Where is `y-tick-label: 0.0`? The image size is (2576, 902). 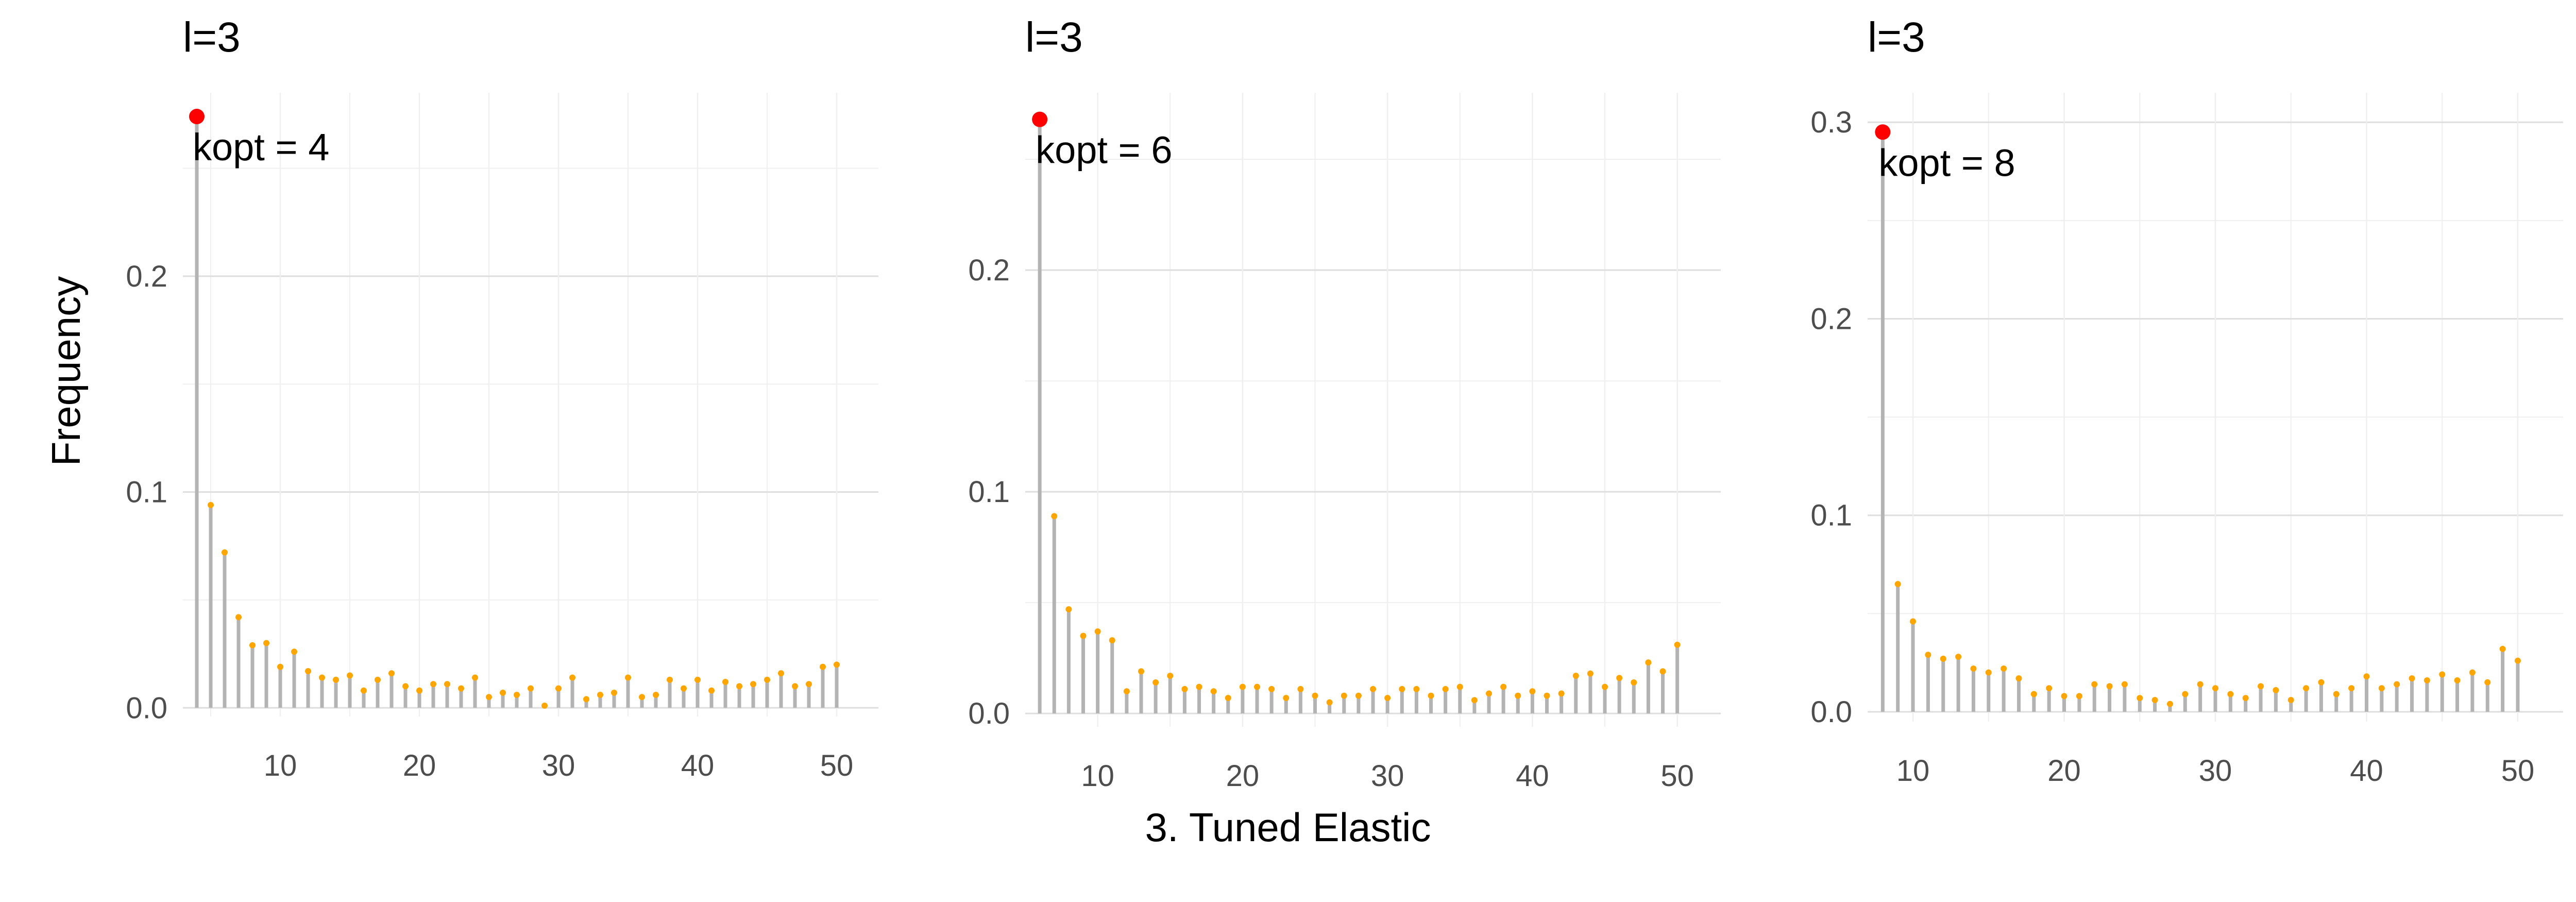 y-tick-label: 0.0 is located at coordinates (989, 713).